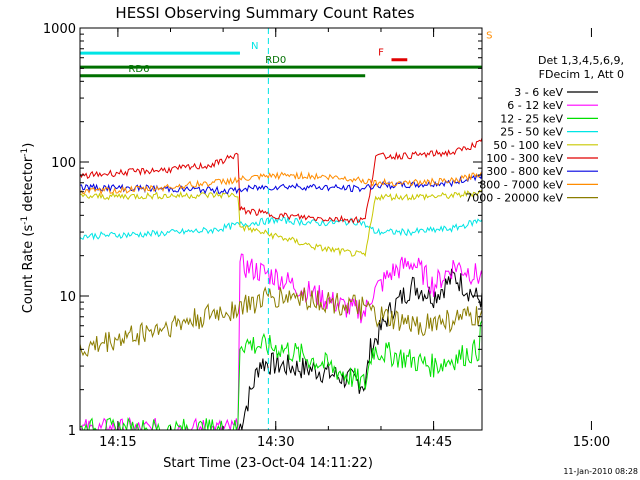  I want to click on x-tick-label-1: 14:30, so click(275, 442).